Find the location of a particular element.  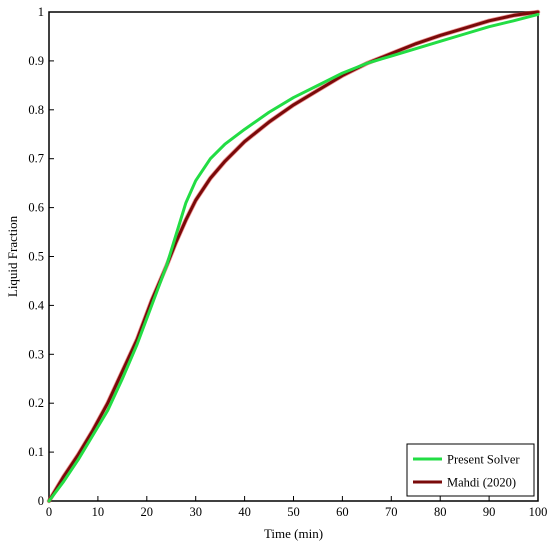

x-tick-label: 0 is located at coordinates (49, 512).